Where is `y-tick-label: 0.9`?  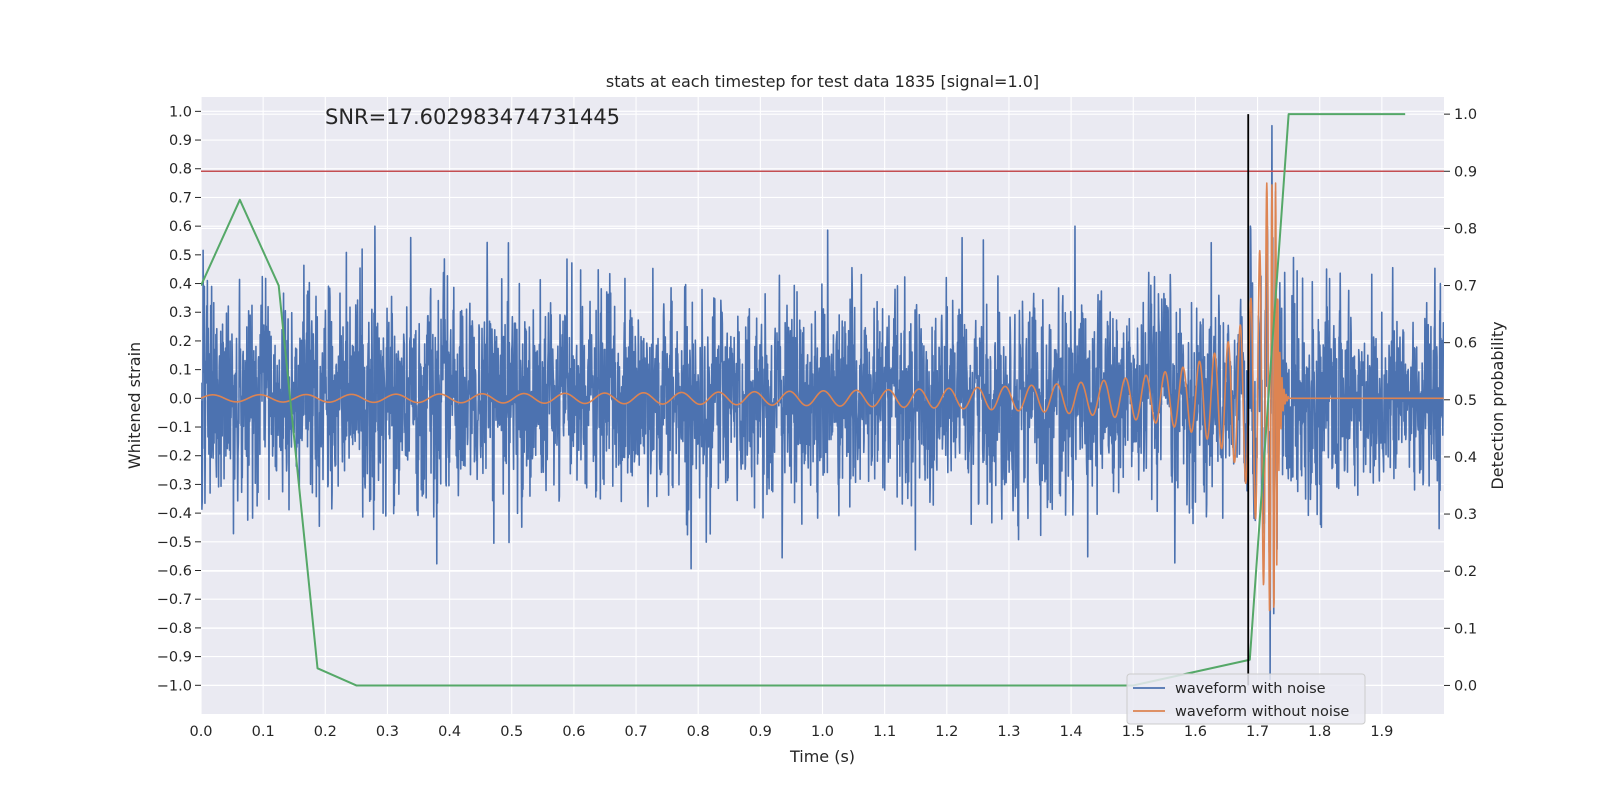 y-tick-label: 0.9 is located at coordinates (180, 141).